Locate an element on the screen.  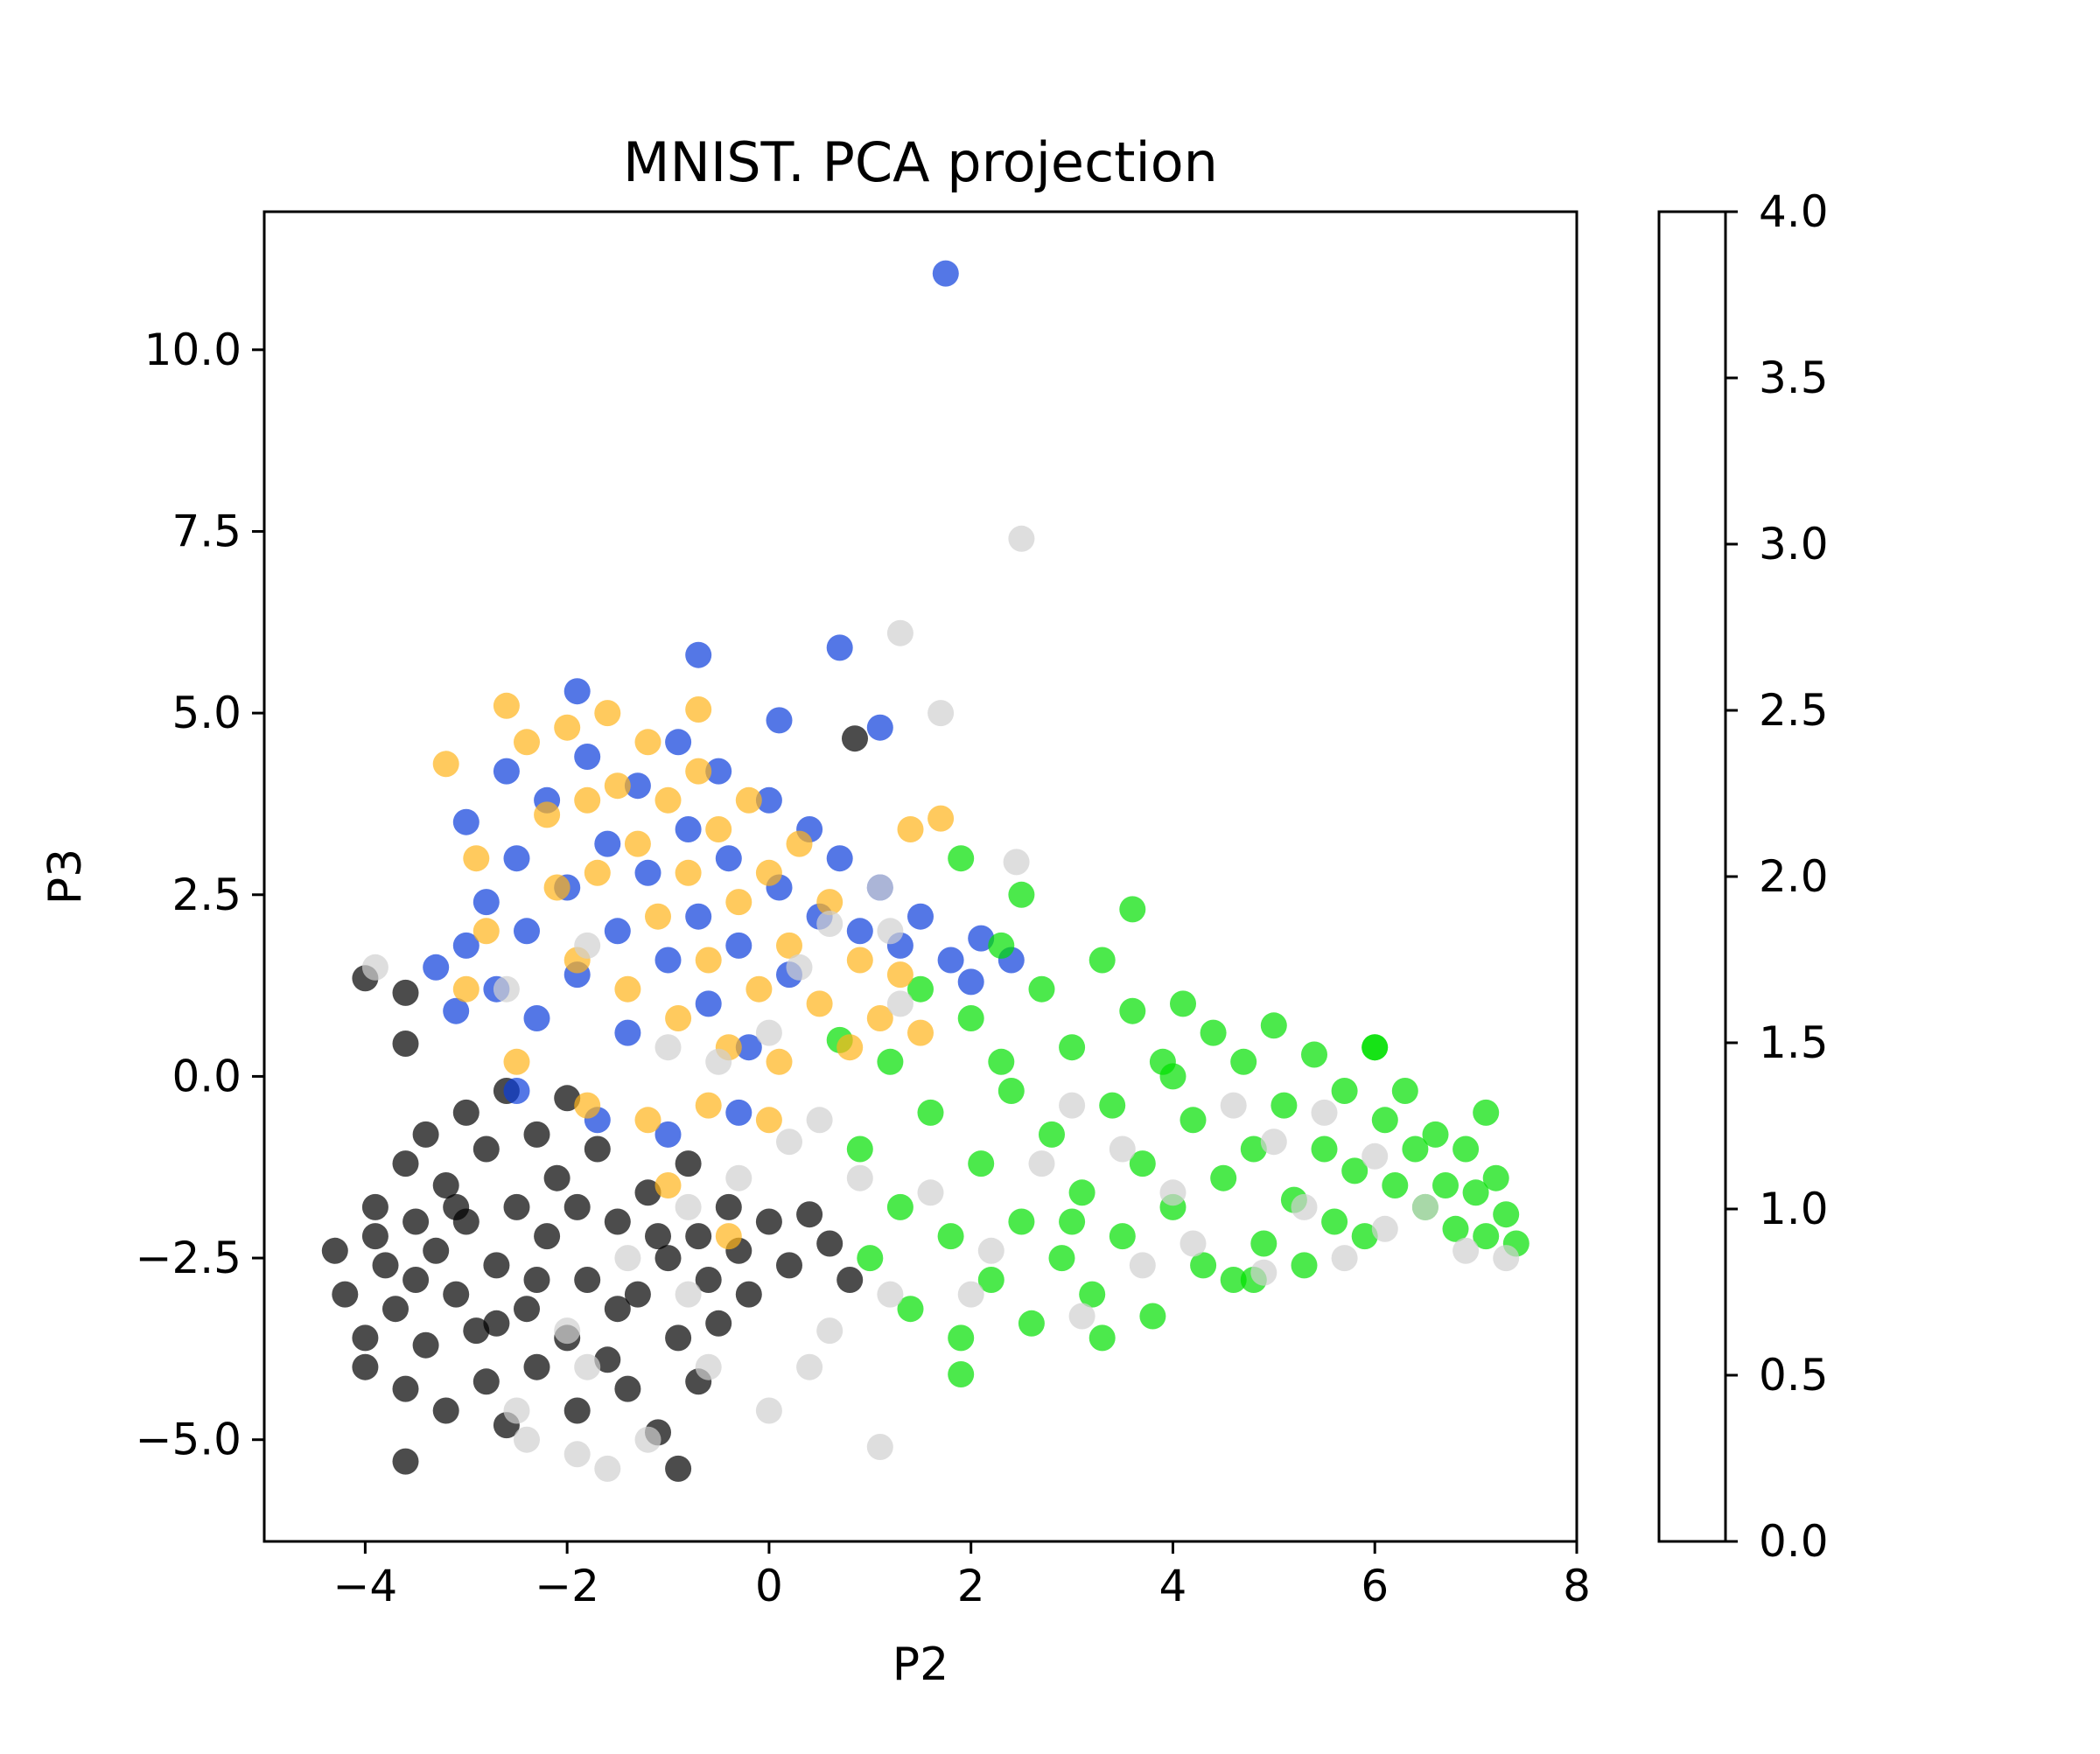
y-tick-label: 2.5 is located at coordinates (207, 895).